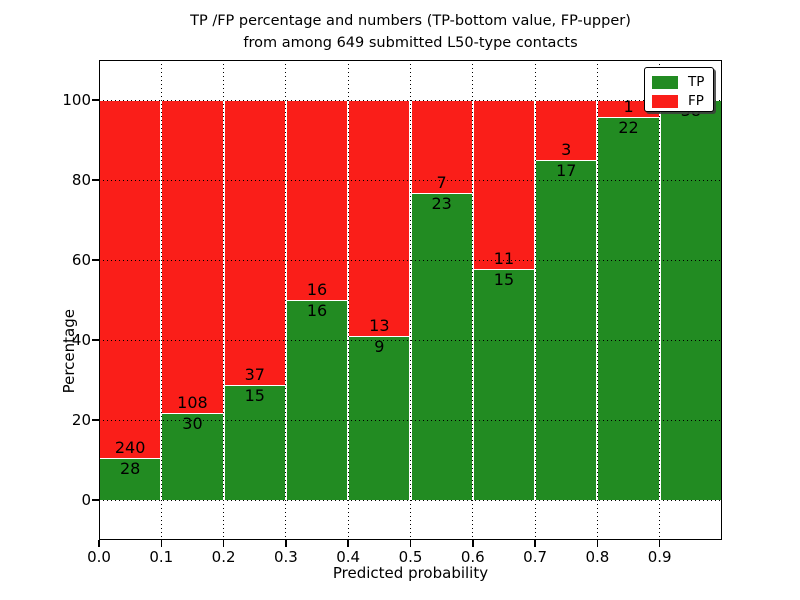  I want to click on x-tick-label: 0.5, so click(410, 557).